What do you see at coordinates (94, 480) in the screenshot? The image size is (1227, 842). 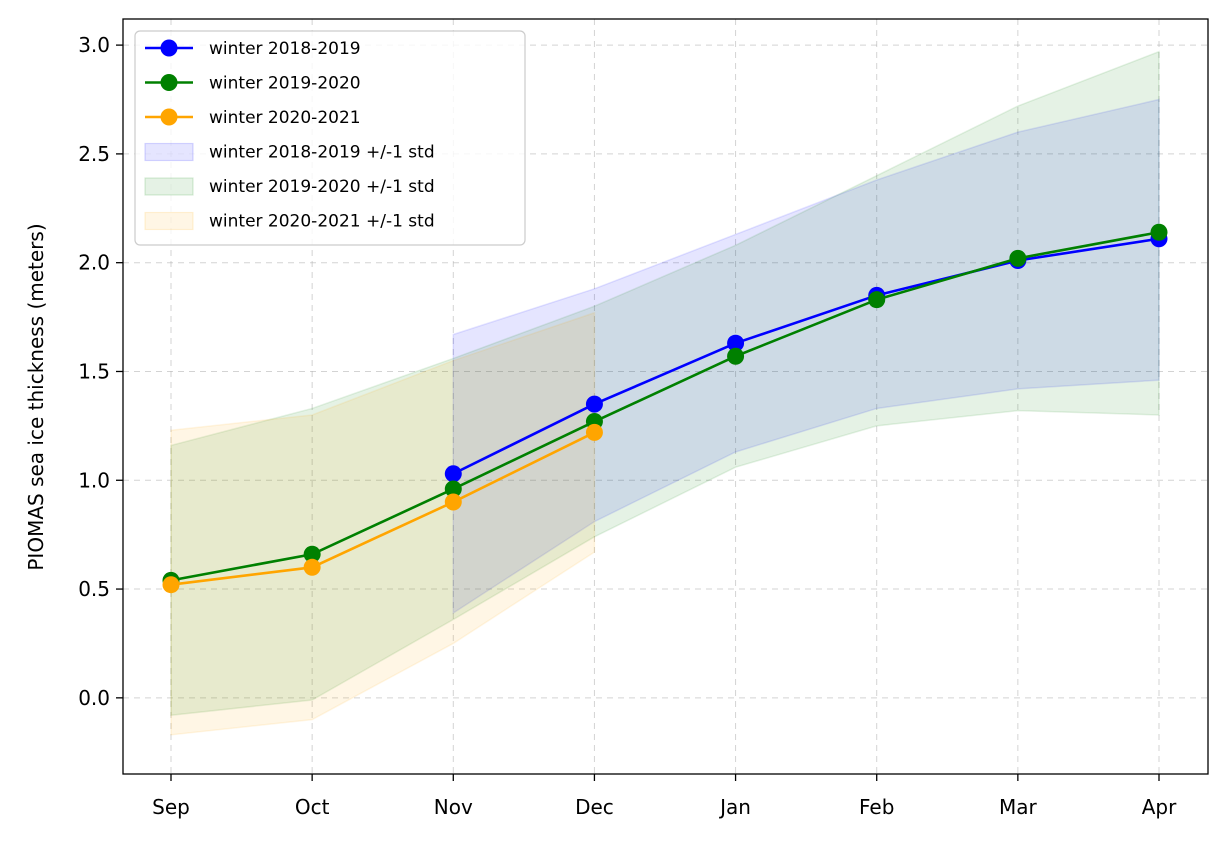 I see `y-tick-label: 1.0` at bounding box center [94, 480].